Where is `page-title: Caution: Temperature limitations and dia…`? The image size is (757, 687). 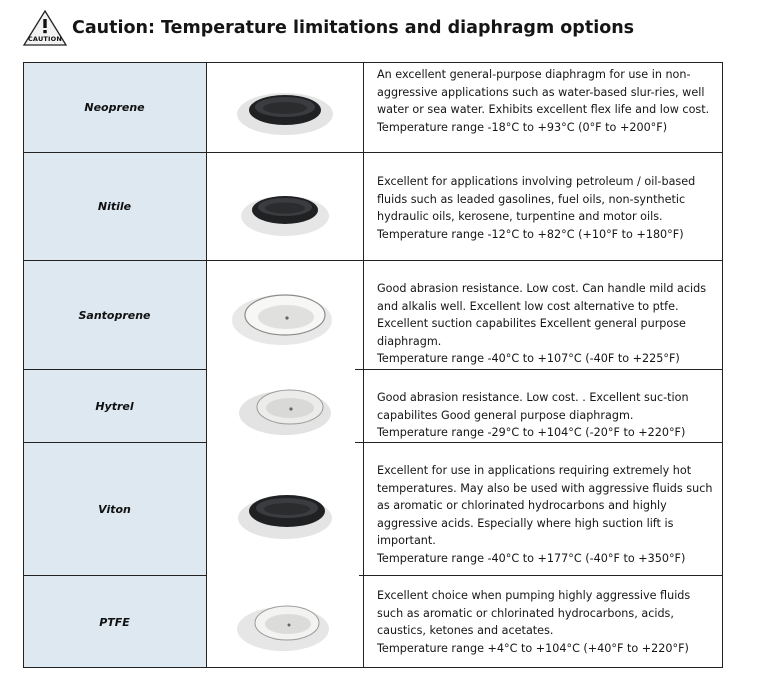 page-title: Caution: Temperature limitations and dia… is located at coordinates (353, 28).